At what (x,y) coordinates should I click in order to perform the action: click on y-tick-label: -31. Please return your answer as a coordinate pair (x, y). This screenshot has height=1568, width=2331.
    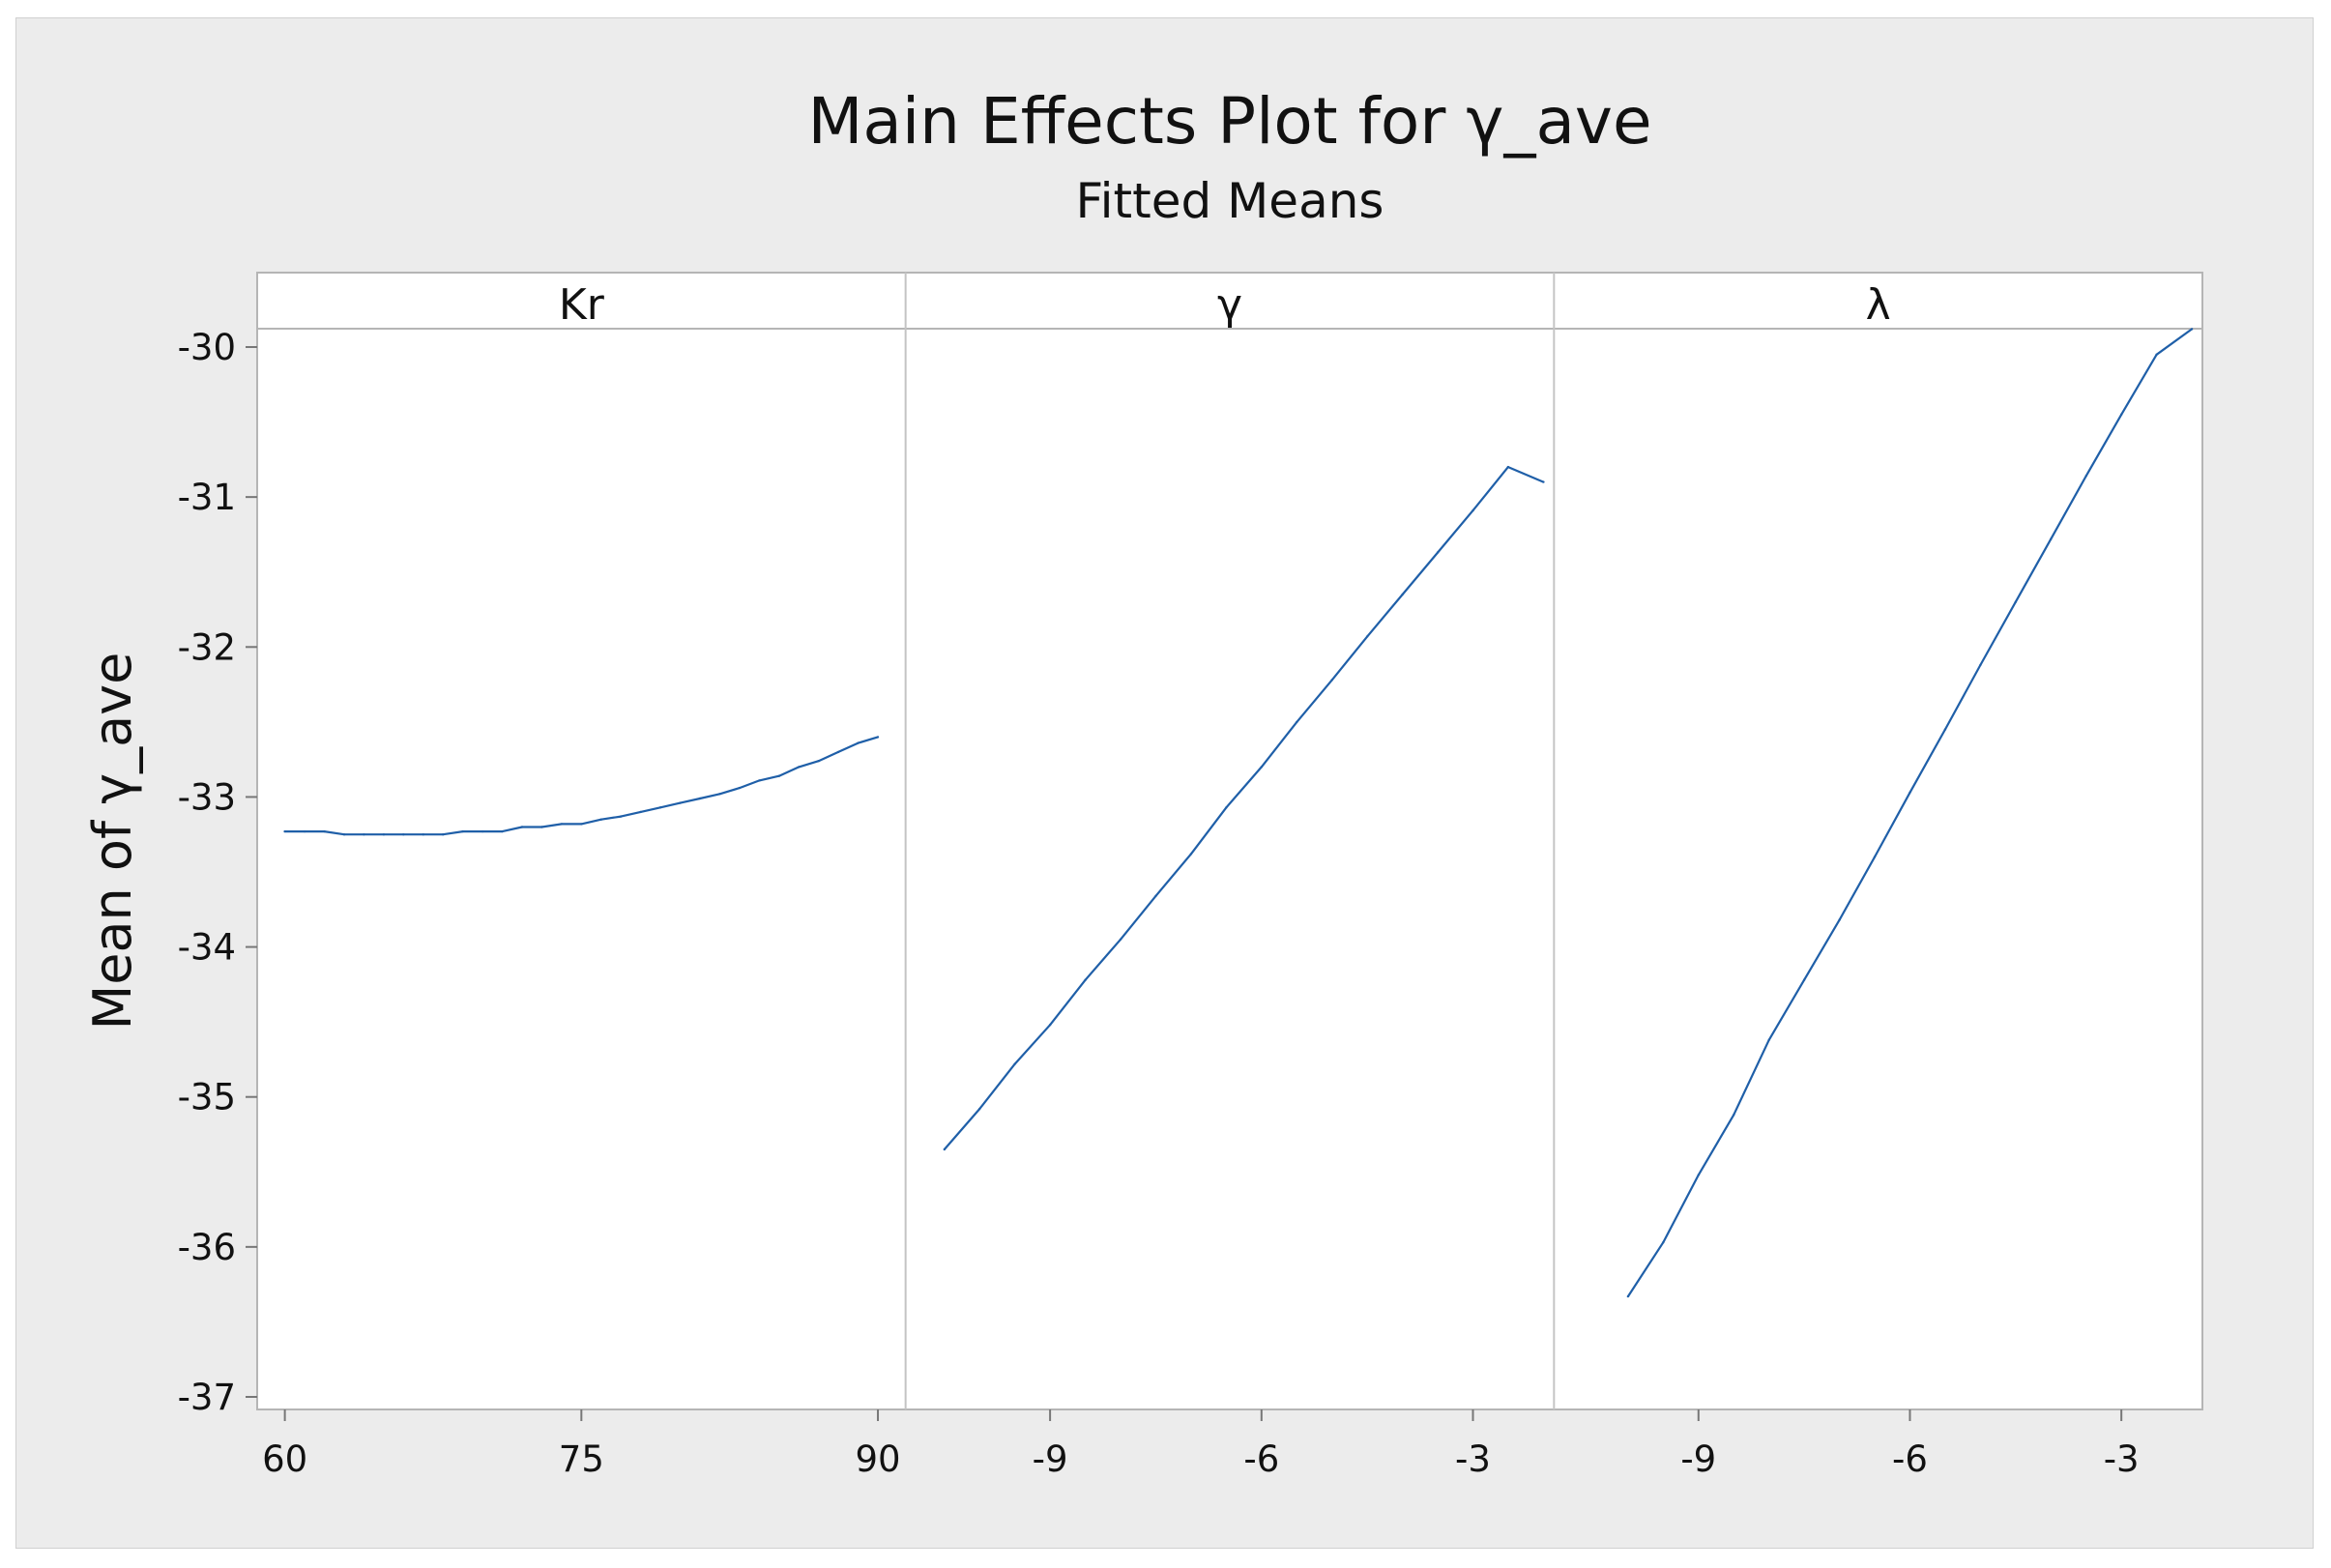
    Looking at the image, I should click on (207, 497).